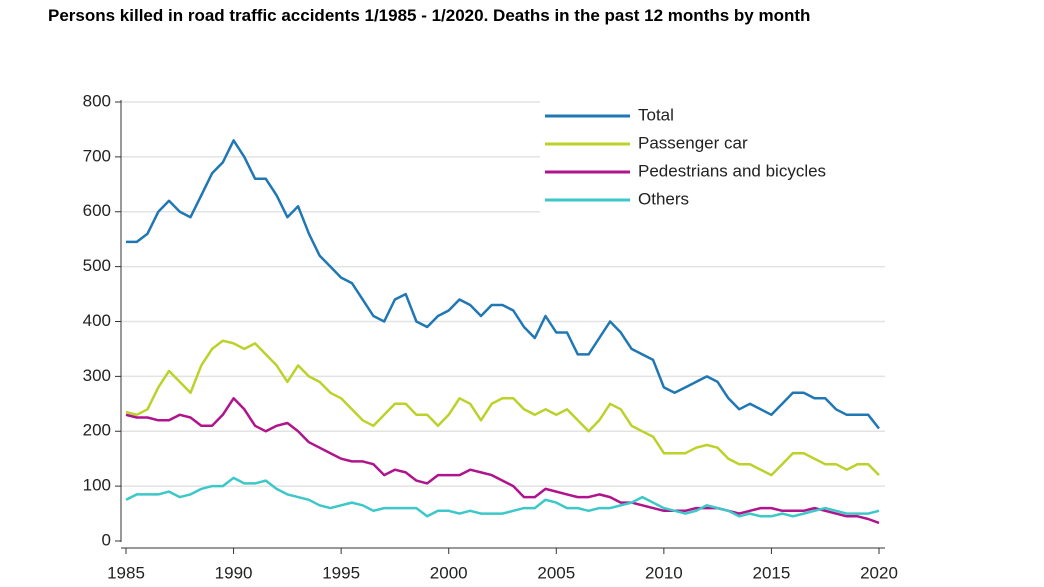  I want to click on x-tick-label: 2015, so click(772, 572).